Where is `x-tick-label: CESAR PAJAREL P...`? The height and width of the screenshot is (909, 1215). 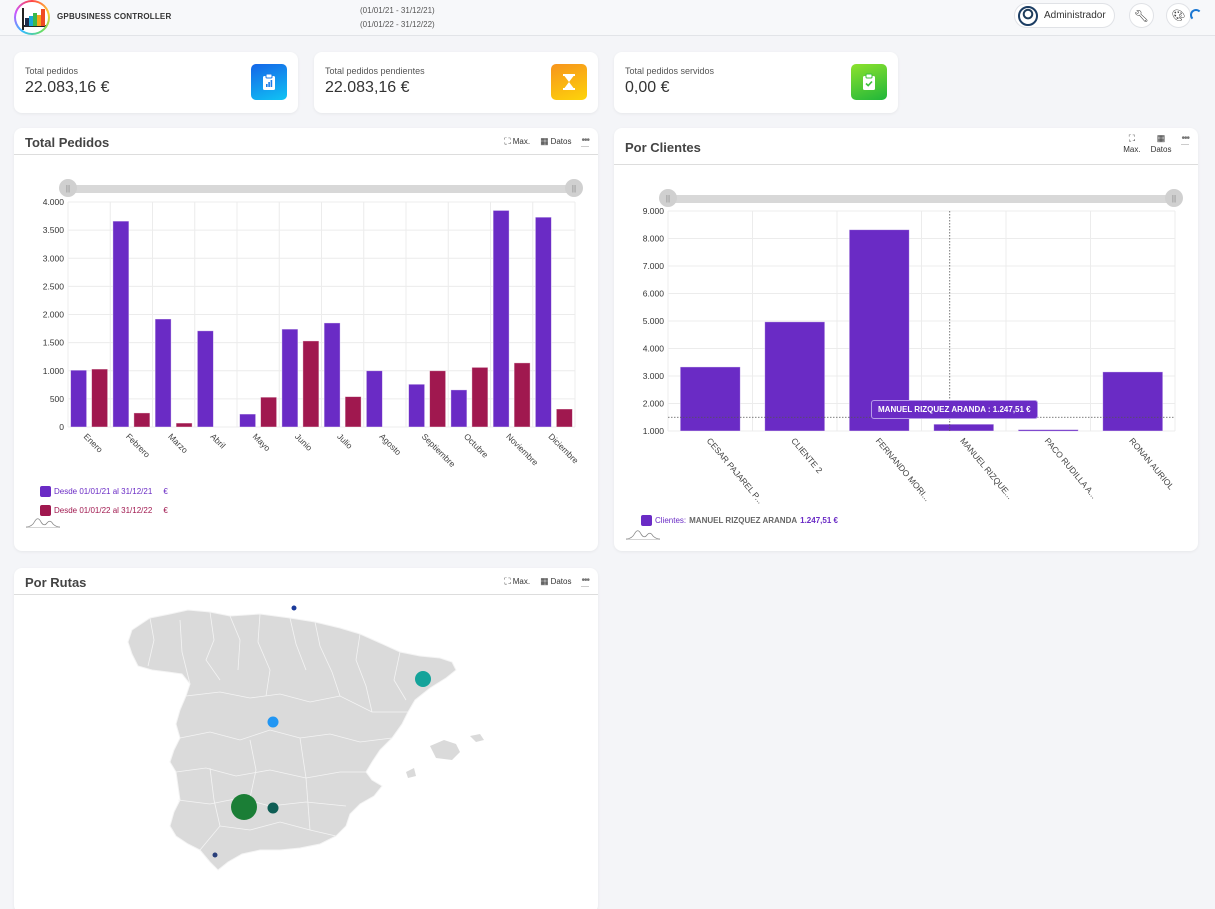
x-tick-label: CESAR PAJAREL P... is located at coordinates (735, 471).